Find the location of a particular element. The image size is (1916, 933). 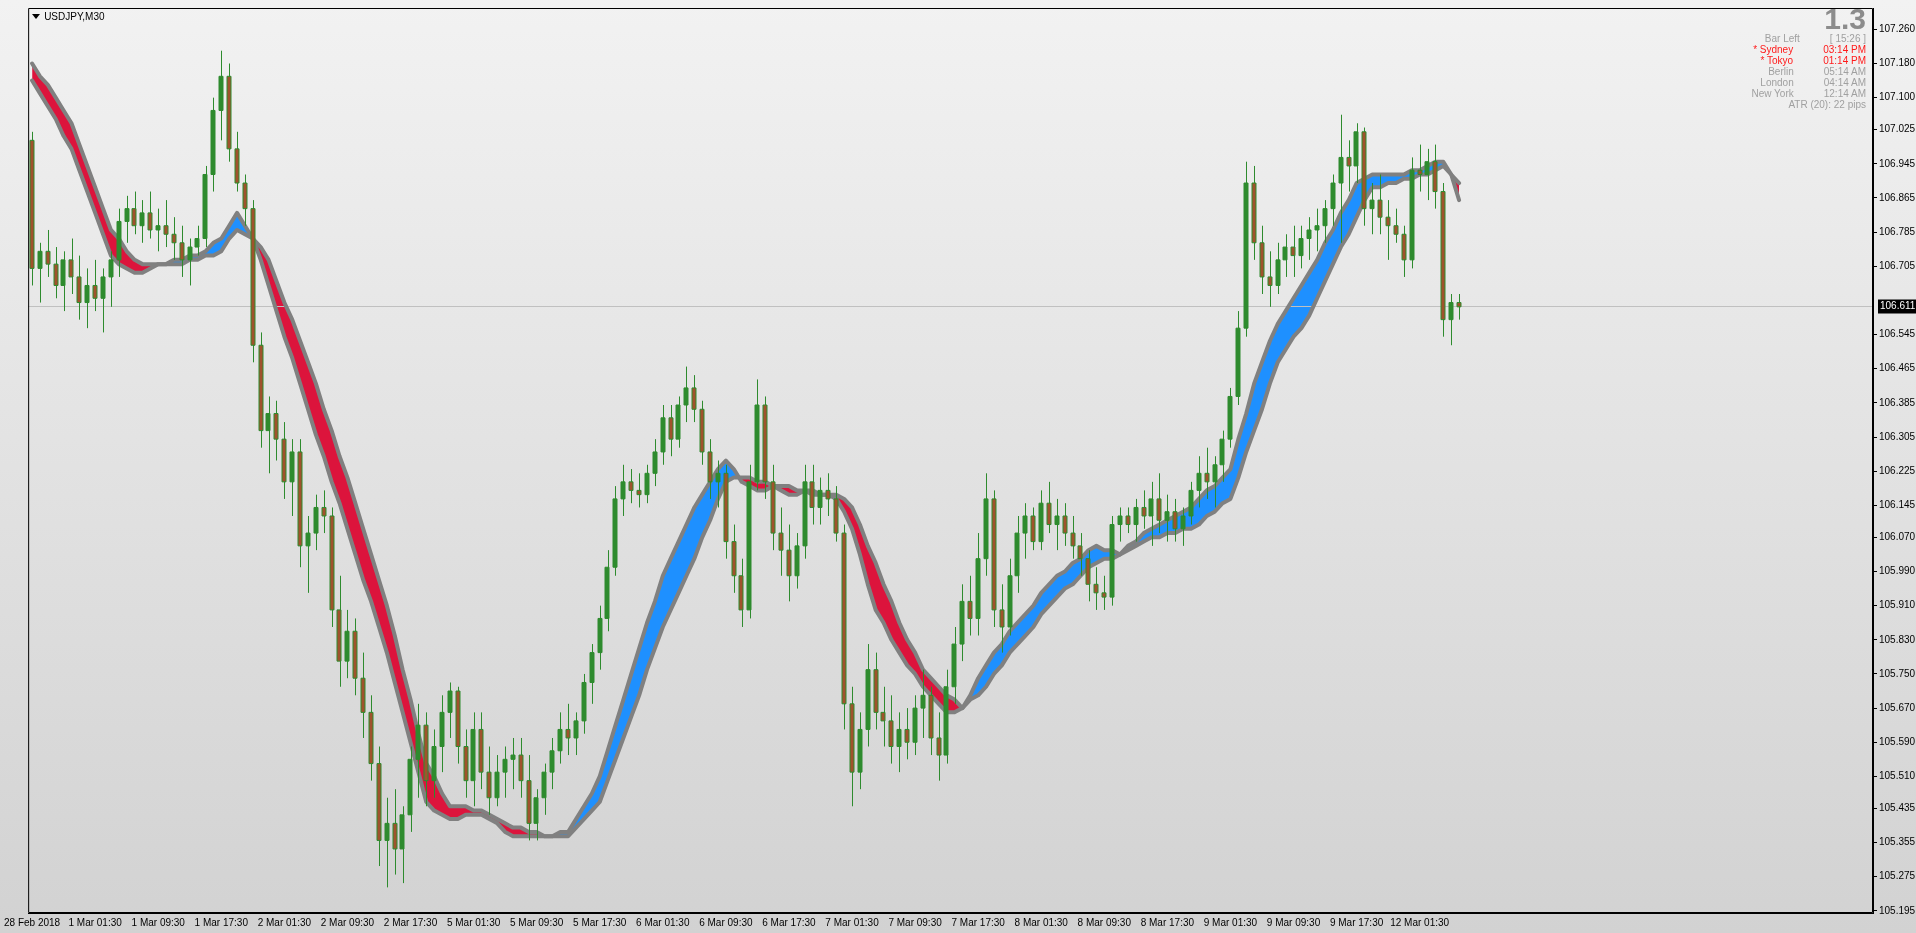

annotation: New York is located at coordinates (1772, 93).